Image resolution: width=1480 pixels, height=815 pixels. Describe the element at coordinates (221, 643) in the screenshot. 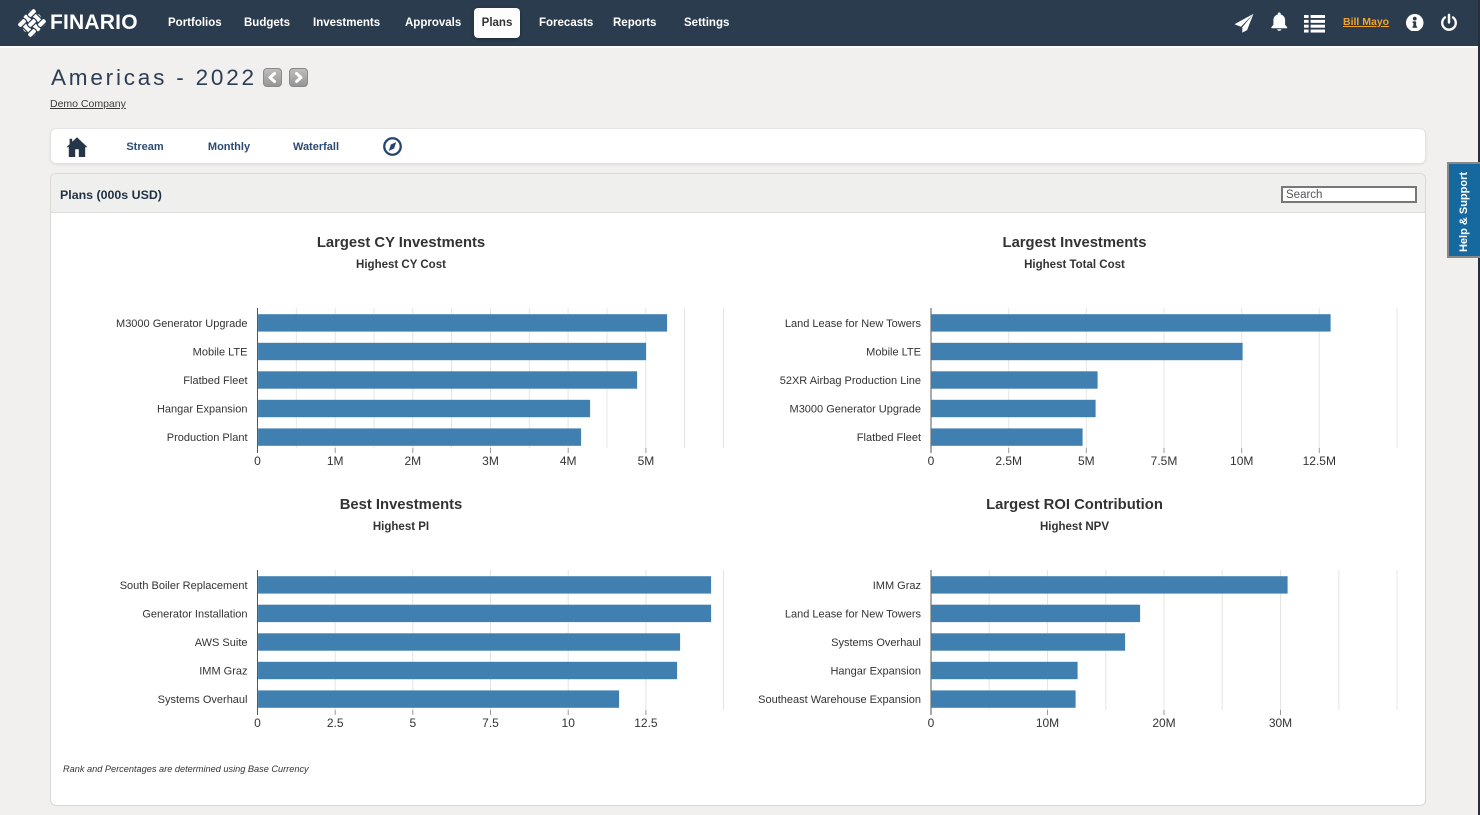

I see `svg-text: AWS Suite` at that location.